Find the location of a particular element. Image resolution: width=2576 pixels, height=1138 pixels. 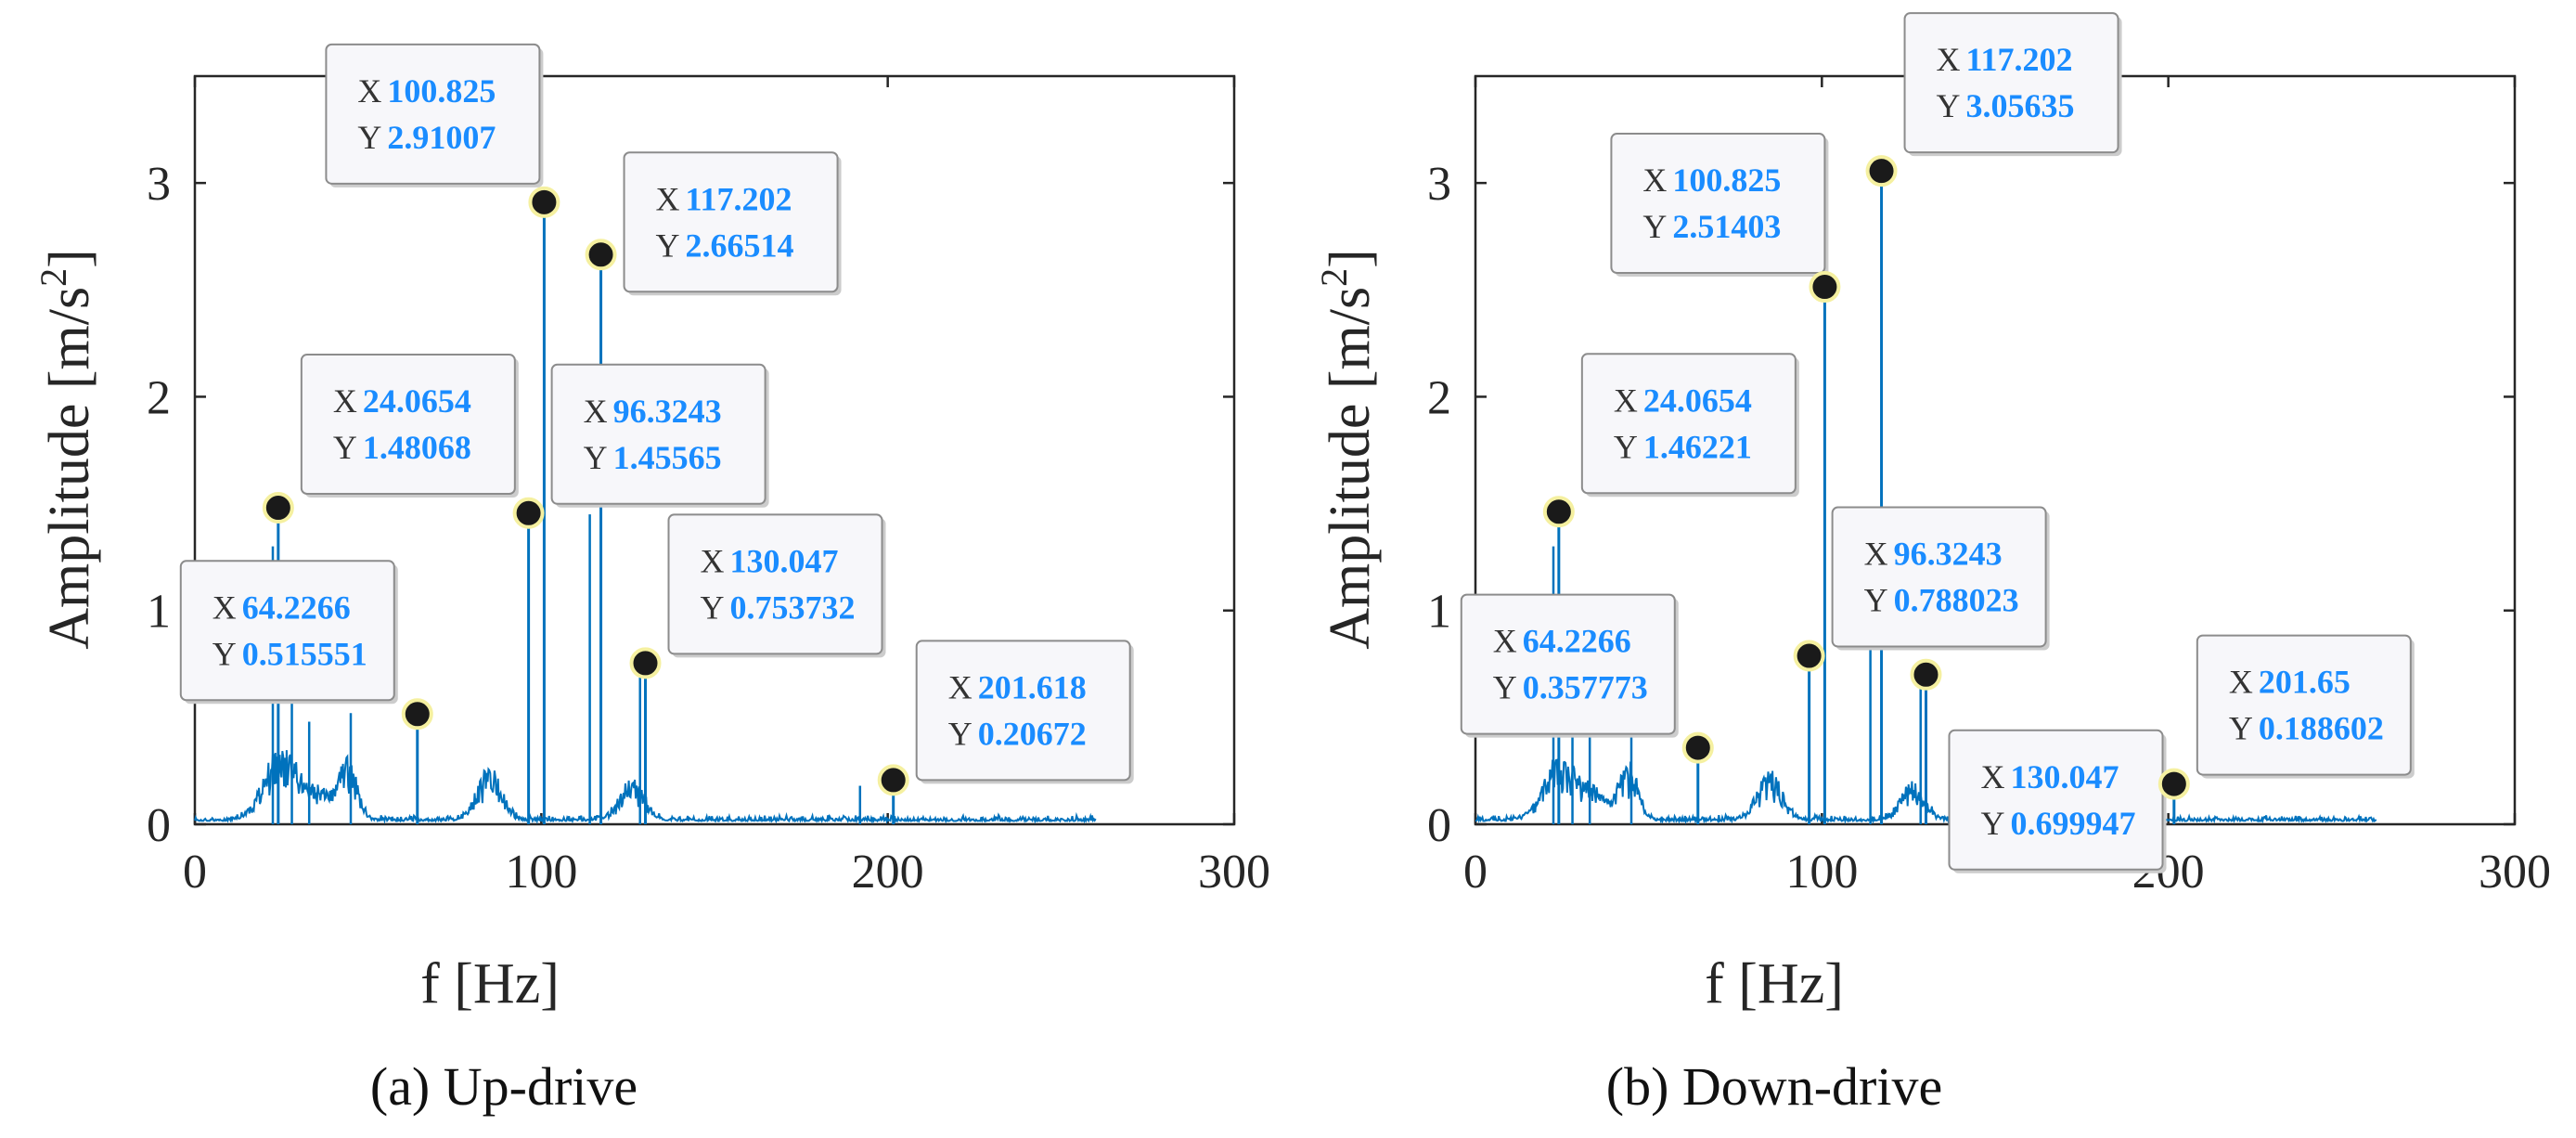

data-tip-y-value: 2.91007 is located at coordinates (441, 138).